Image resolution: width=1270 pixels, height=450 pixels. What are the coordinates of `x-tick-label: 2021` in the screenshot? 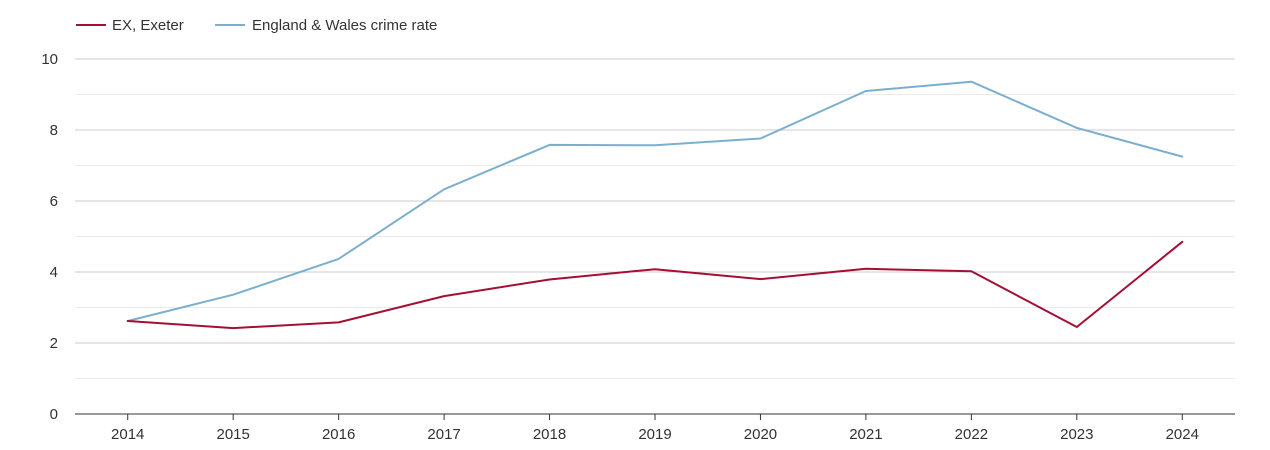 It's located at (865, 434).